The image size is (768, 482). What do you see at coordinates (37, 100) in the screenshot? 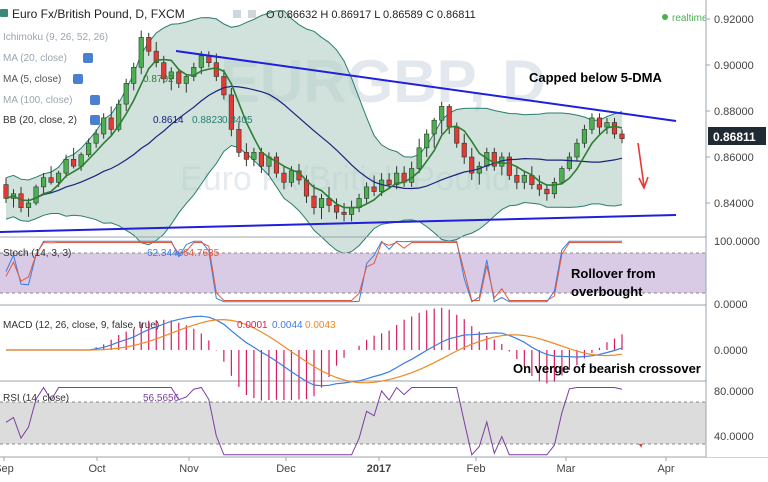
I see `ma100-label: MA (100, close)` at bounding box center [37, 100].